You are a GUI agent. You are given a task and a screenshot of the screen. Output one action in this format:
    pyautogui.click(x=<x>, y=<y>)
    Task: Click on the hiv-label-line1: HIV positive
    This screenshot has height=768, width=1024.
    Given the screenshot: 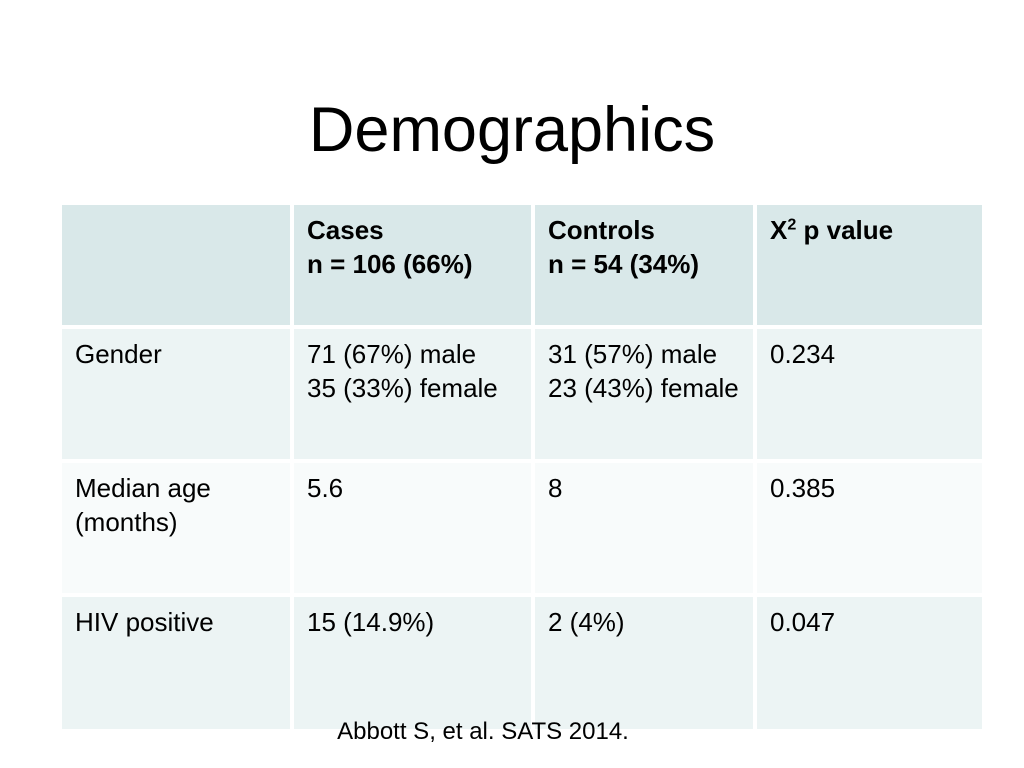 What is the action you would take?
    pyautogui.click(x=144, y=622)
    